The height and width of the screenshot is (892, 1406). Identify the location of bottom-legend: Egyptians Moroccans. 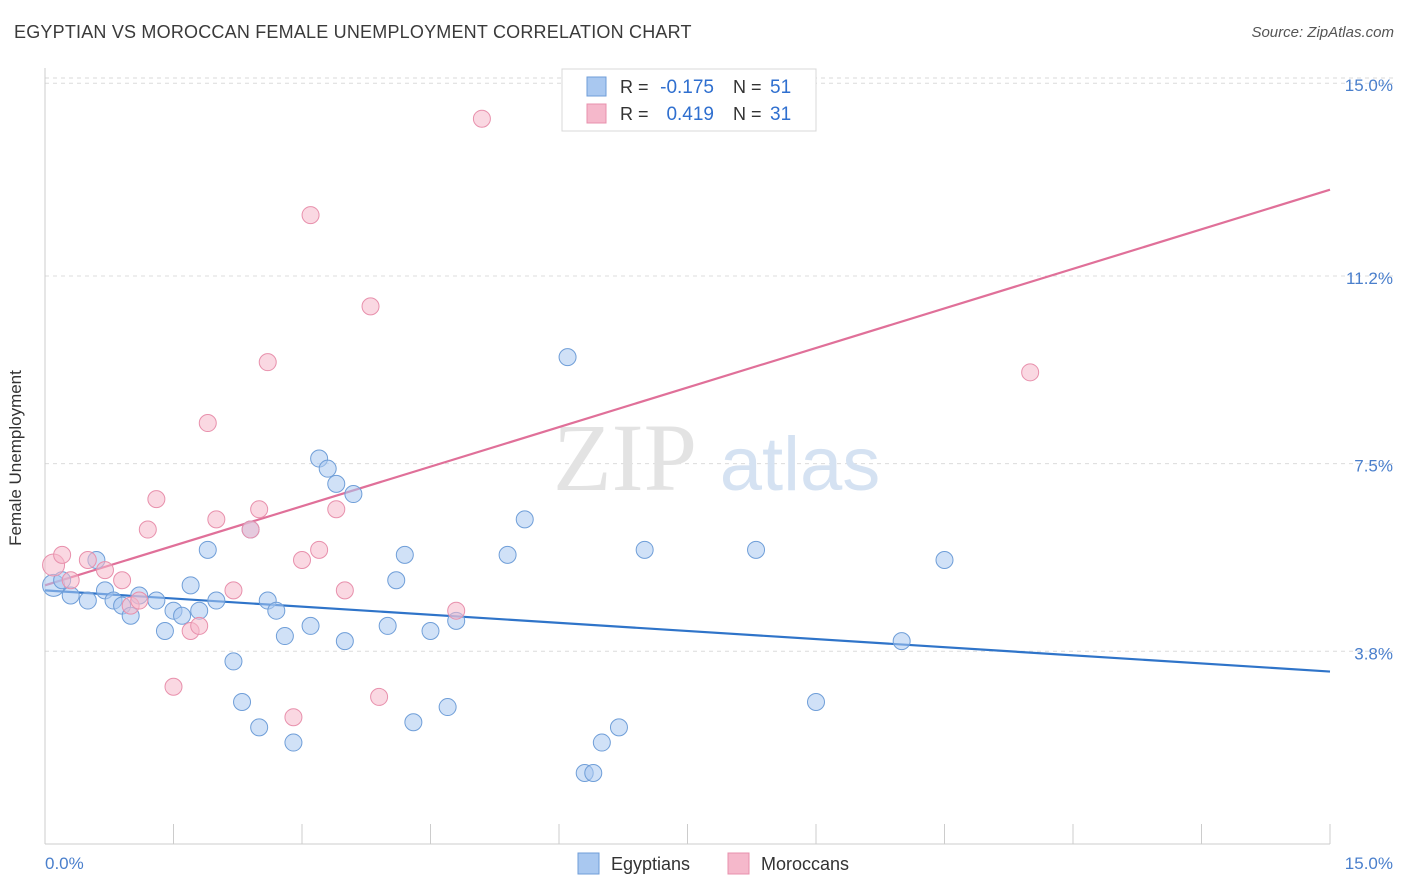
(713, 863).